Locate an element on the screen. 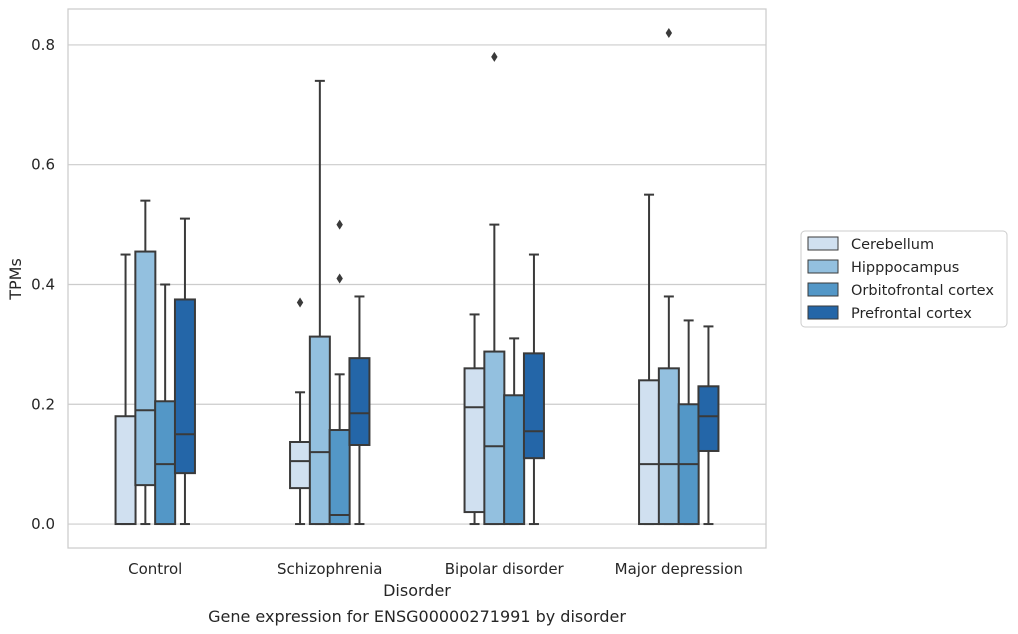 The width and height of the screenshot is (1018, 634). x-tick-label: Major depression is located at coordinates (679, 569).